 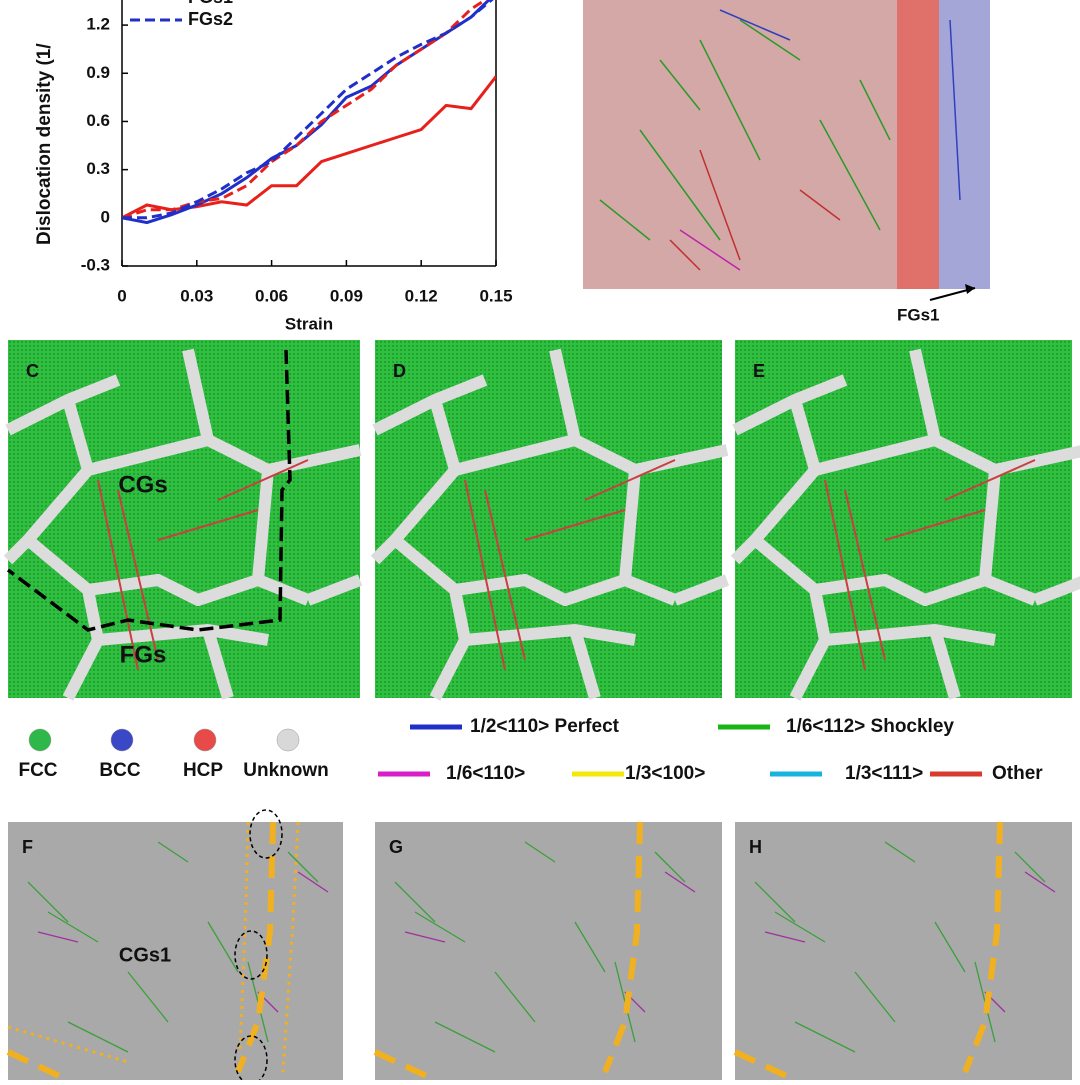 What do you see at coordinates (143, 654) in the screenshot?
I see `region-label: FGs` at bounding box center [143, 654].